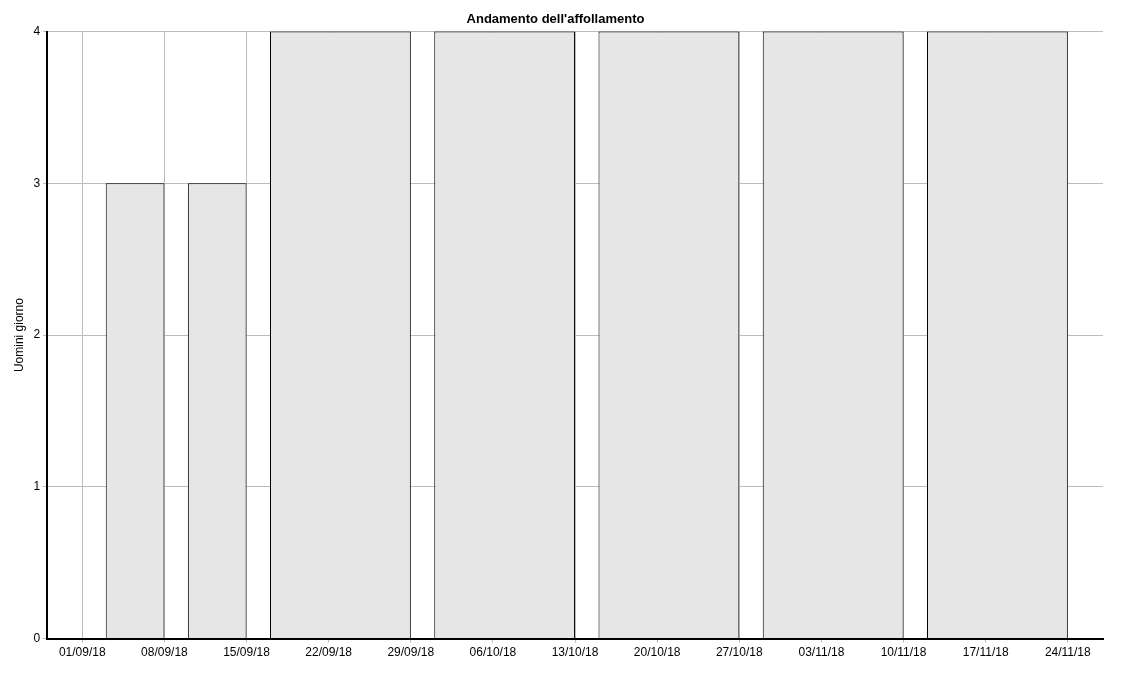 The image size is (1125, 674). I want to click on x-tick-label: 13/10/18, so click(575, 652).